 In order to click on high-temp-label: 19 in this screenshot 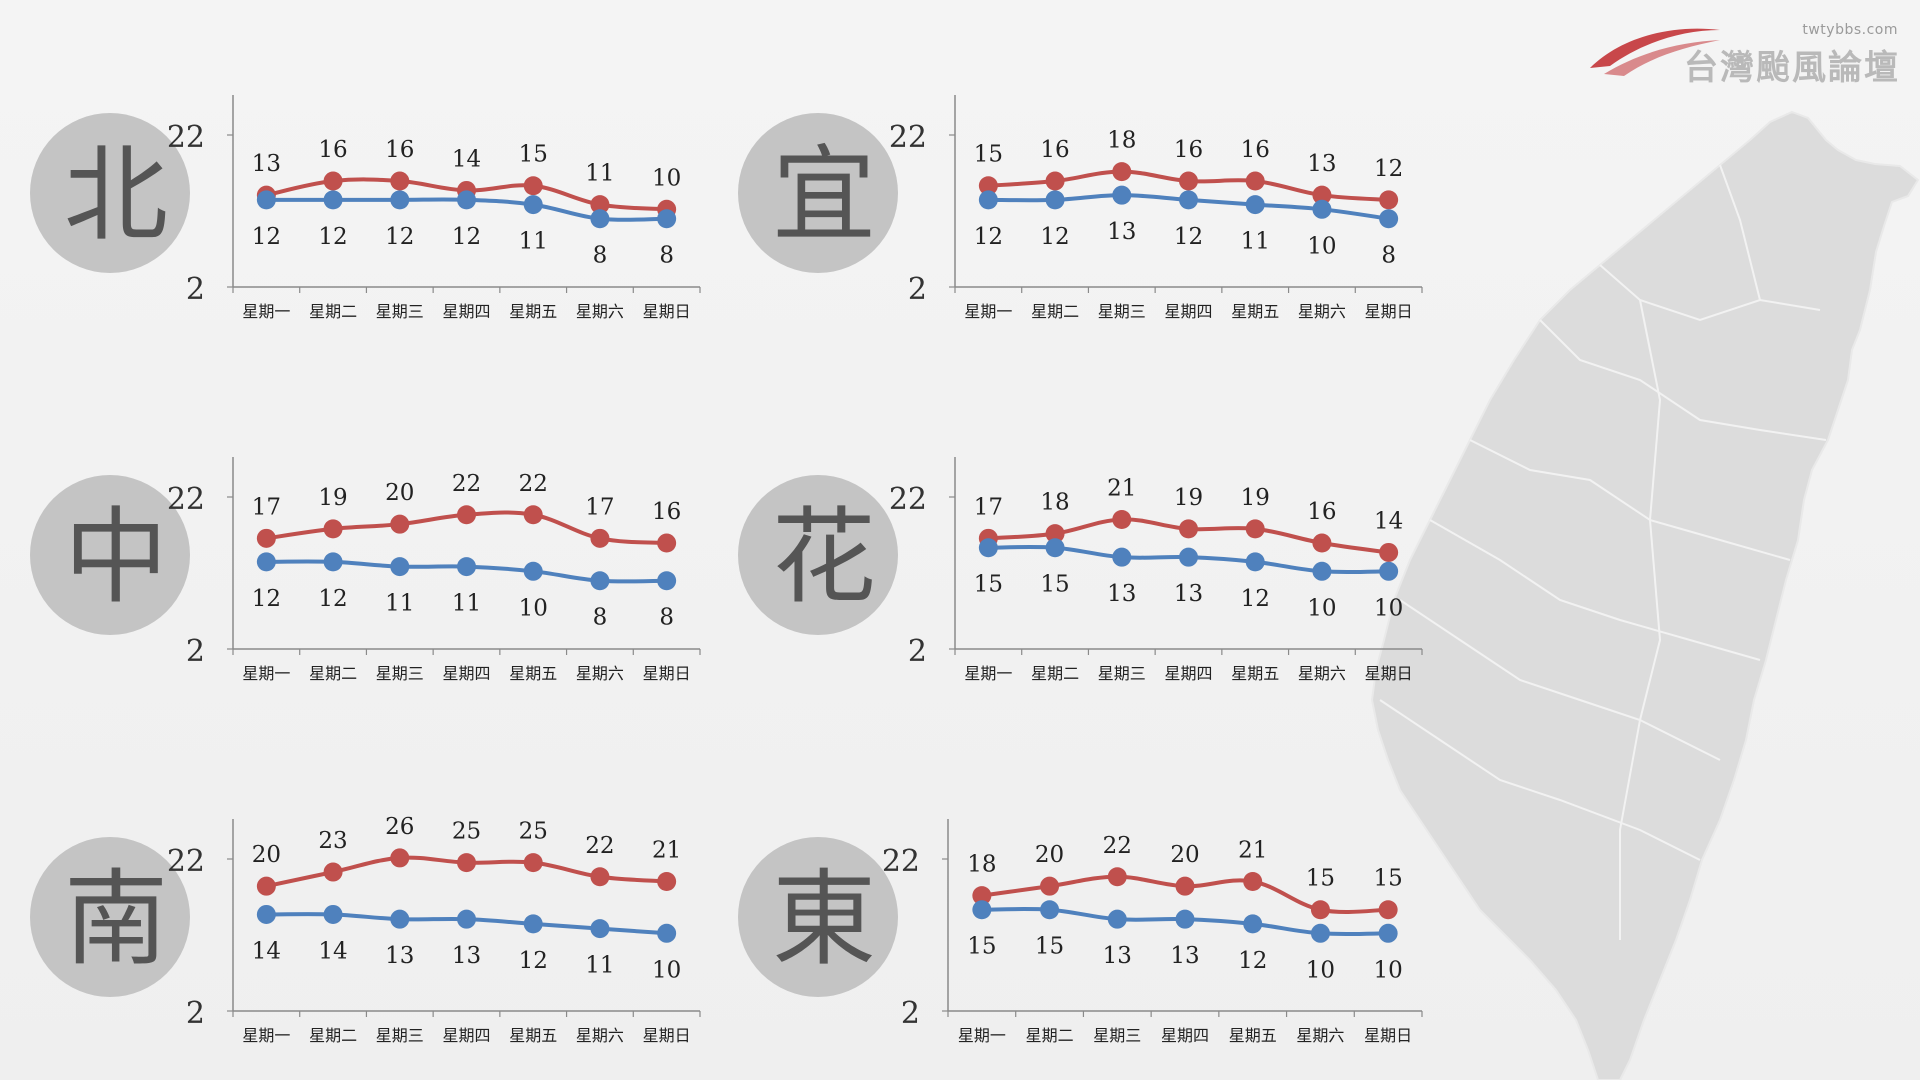, I will do `click(1255, 498)`.